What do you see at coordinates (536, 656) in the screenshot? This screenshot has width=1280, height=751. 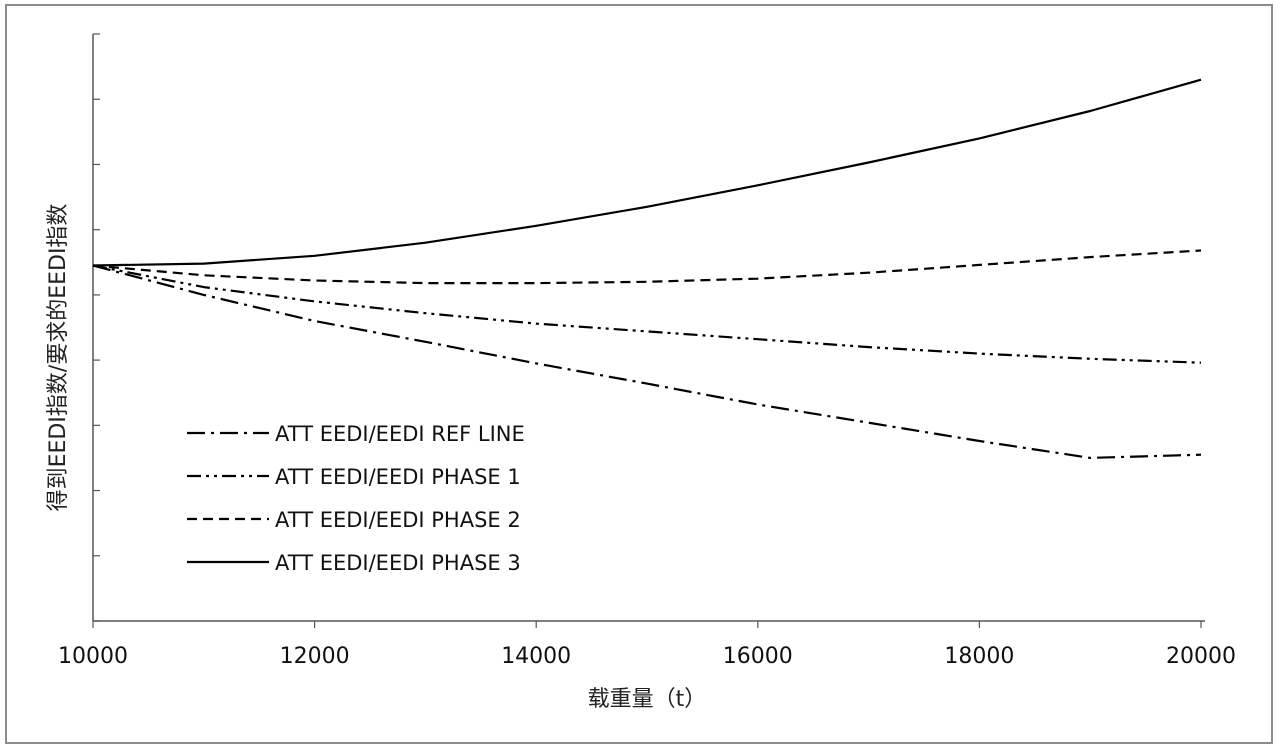 I see `x-tick-label: 14000` at bounding box center [536, 656].